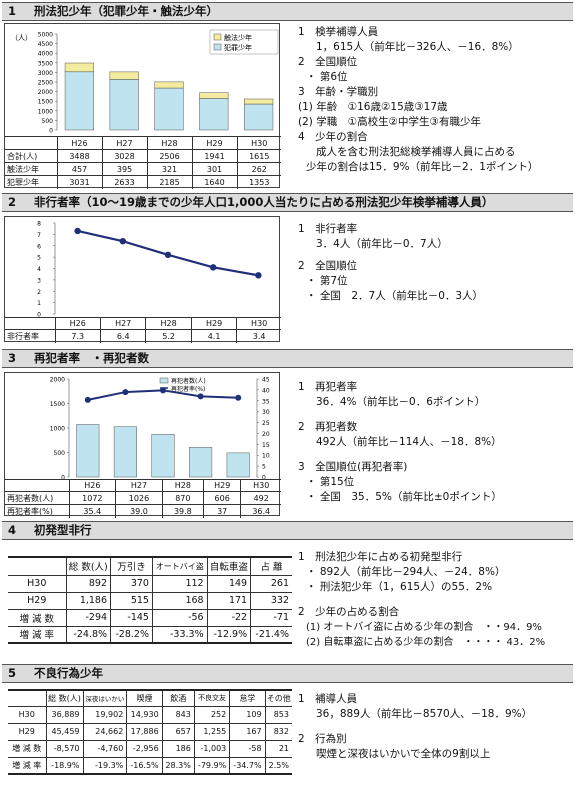 Image resolution: width=575 pixels, height=795 pixels. Describe the element at coordinates (105, 731) in the screenshot. I see `table5-cell: 24,662` at that location.